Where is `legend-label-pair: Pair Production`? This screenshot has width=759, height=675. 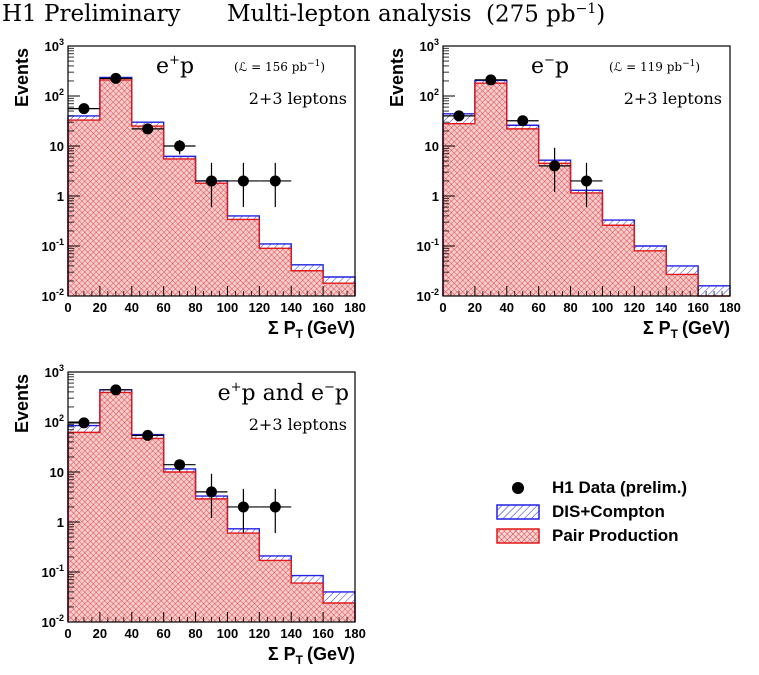 legend-label-pair: Pair Production is located at coordinates (615, 535).